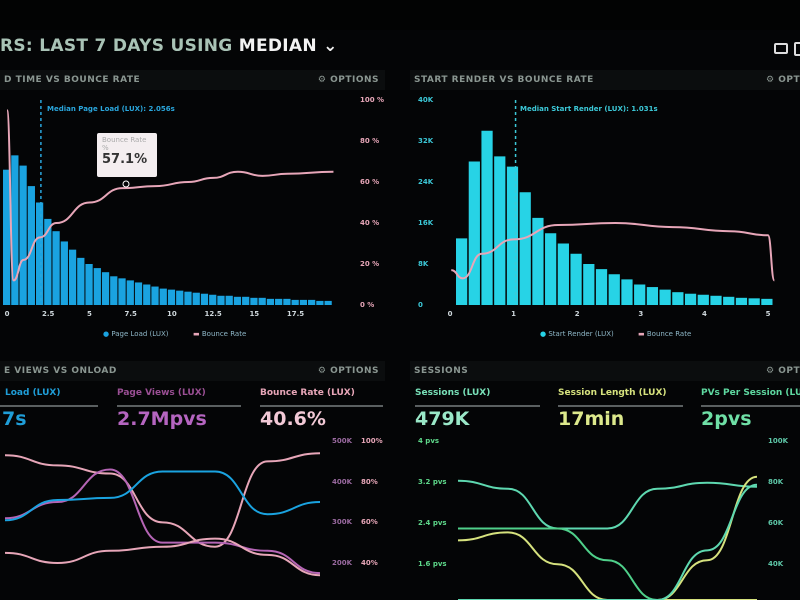 Image resolution: width=800 pixels, height=600 pixels. Describe the element at coordinates (612, 393) in the screenshot. I see `metric-label-session-length: Session Length (LUX)` at that location.